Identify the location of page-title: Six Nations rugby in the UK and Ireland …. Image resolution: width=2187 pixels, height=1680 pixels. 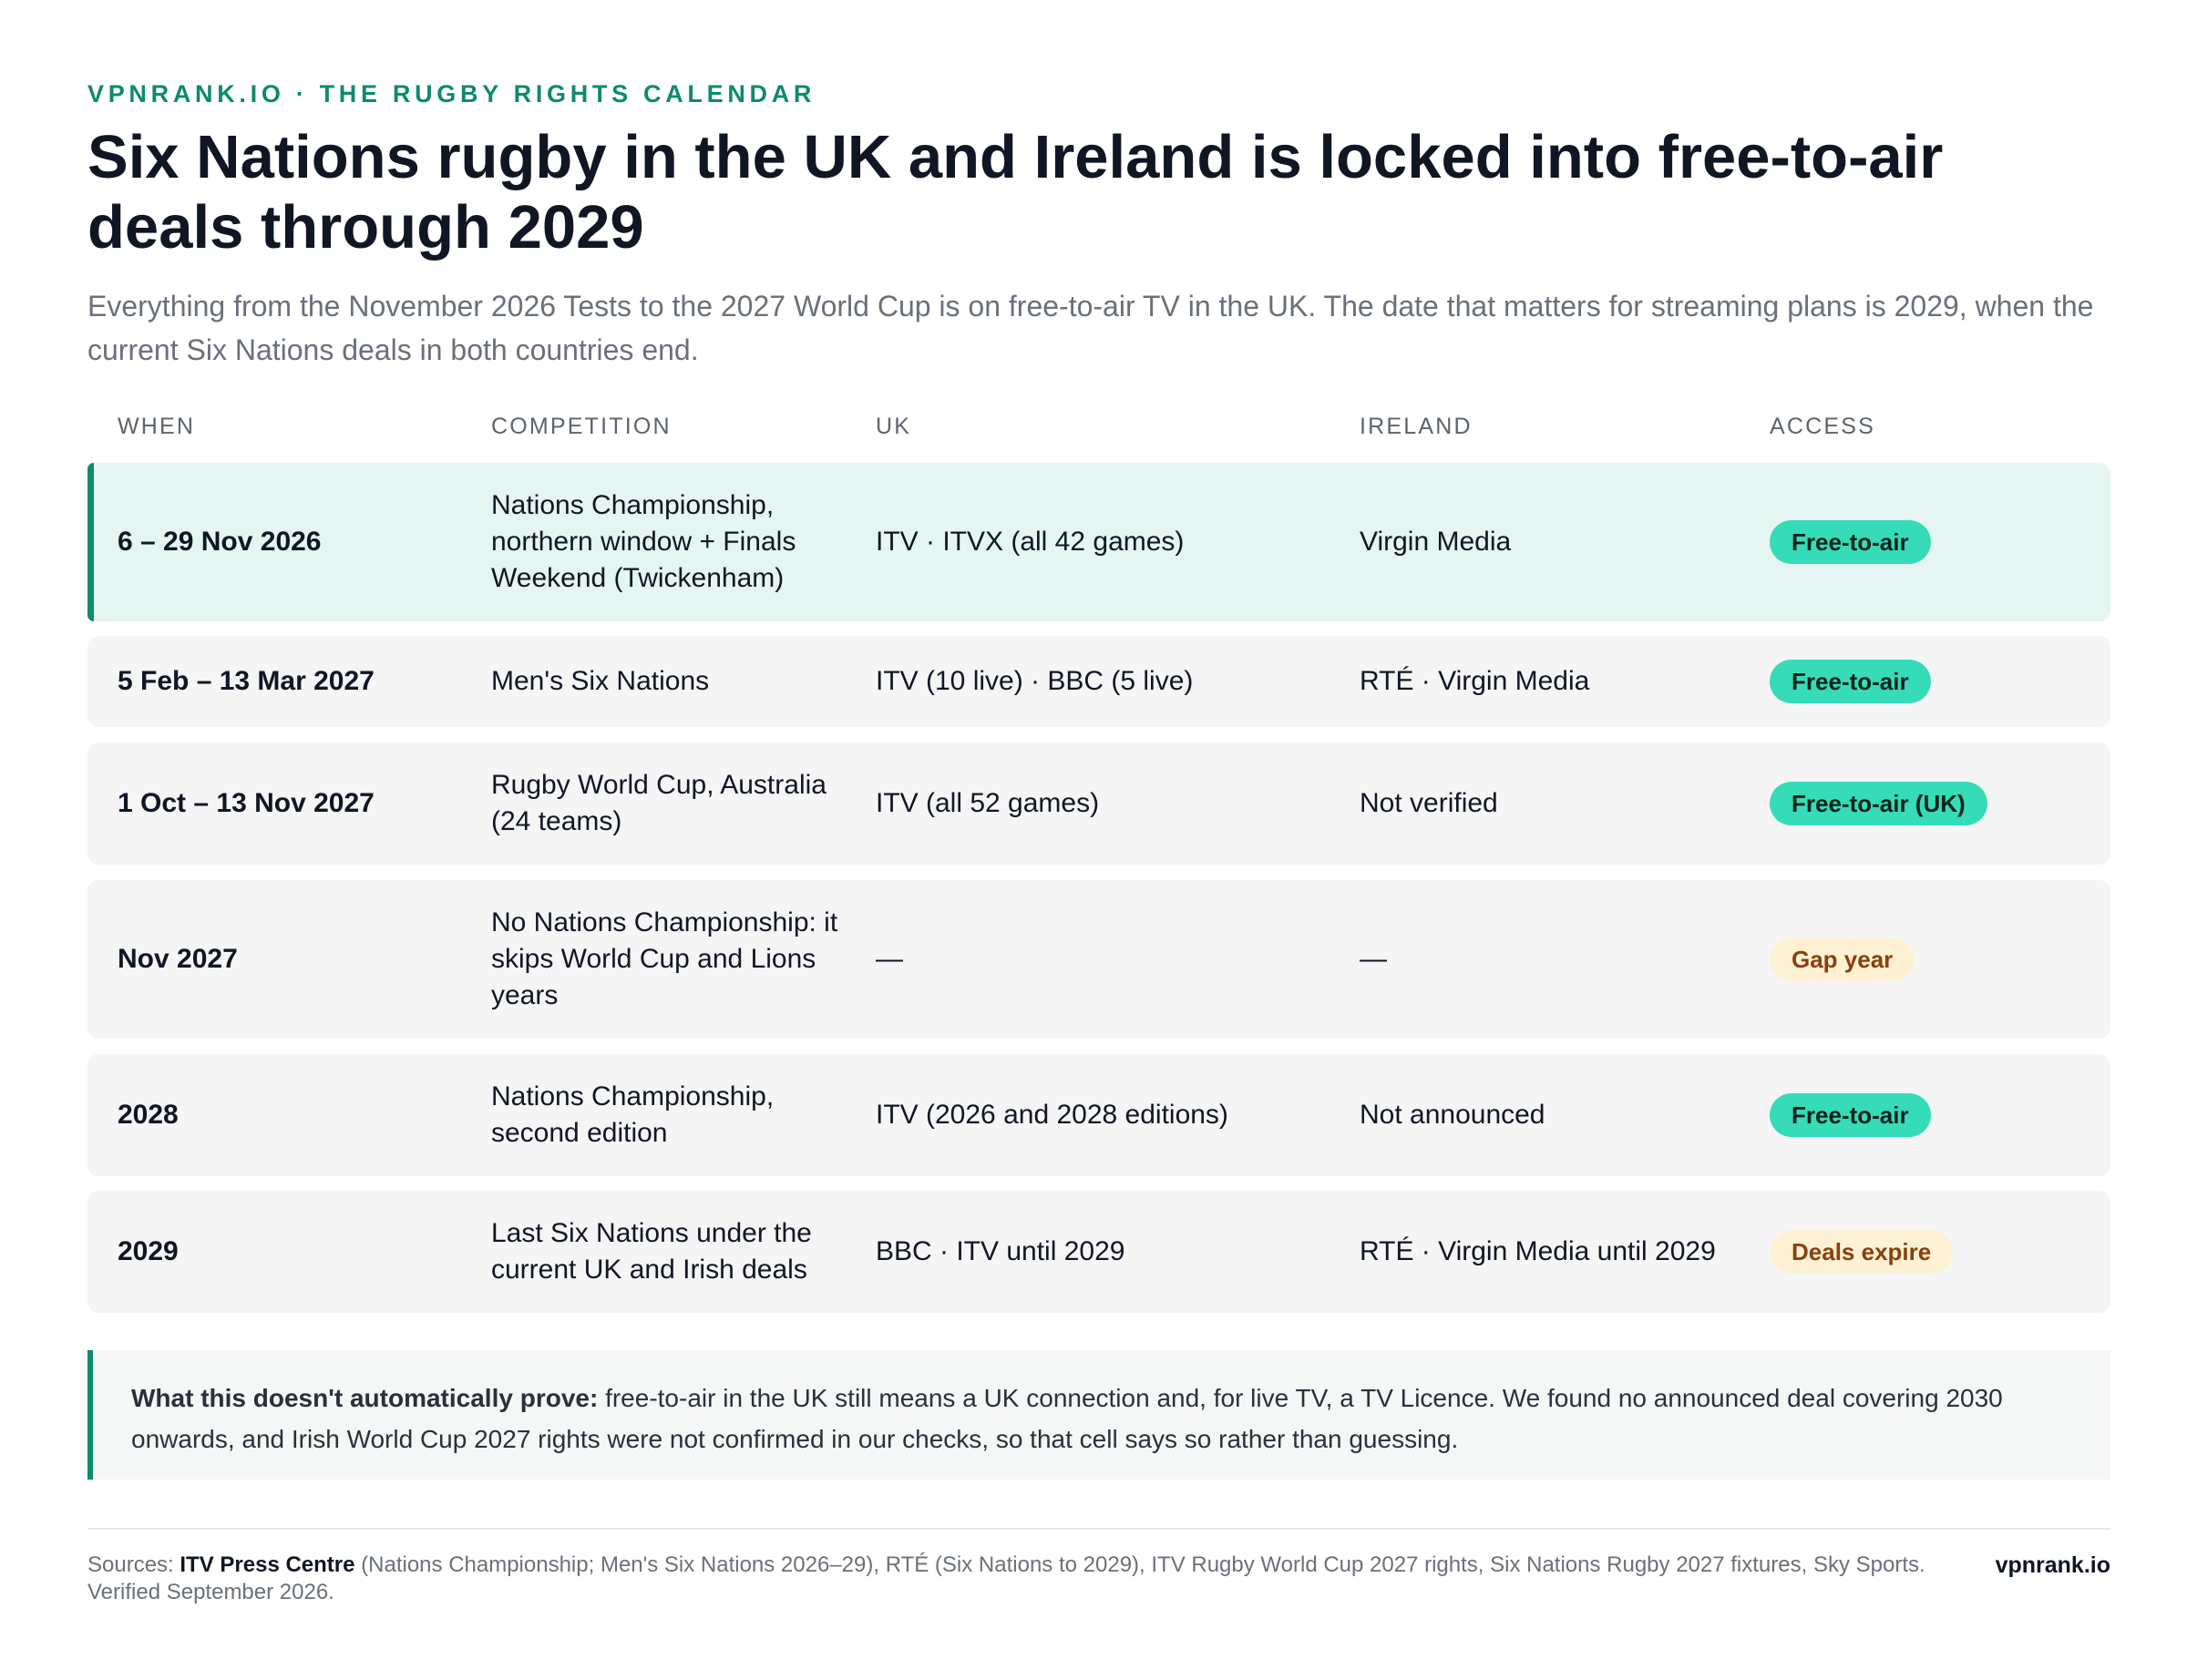
(1015, 192).